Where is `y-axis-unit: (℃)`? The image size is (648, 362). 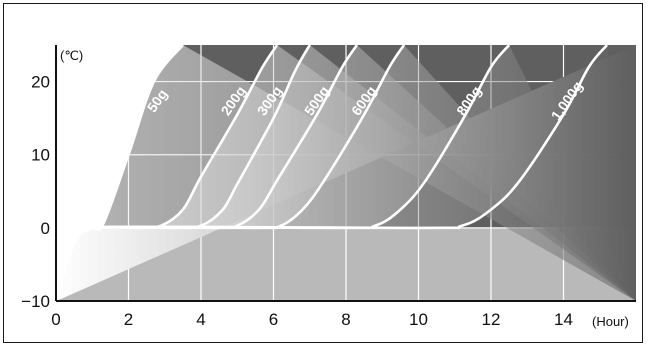 y-axis-unit: (℃) is located at coordinates (71, 55).